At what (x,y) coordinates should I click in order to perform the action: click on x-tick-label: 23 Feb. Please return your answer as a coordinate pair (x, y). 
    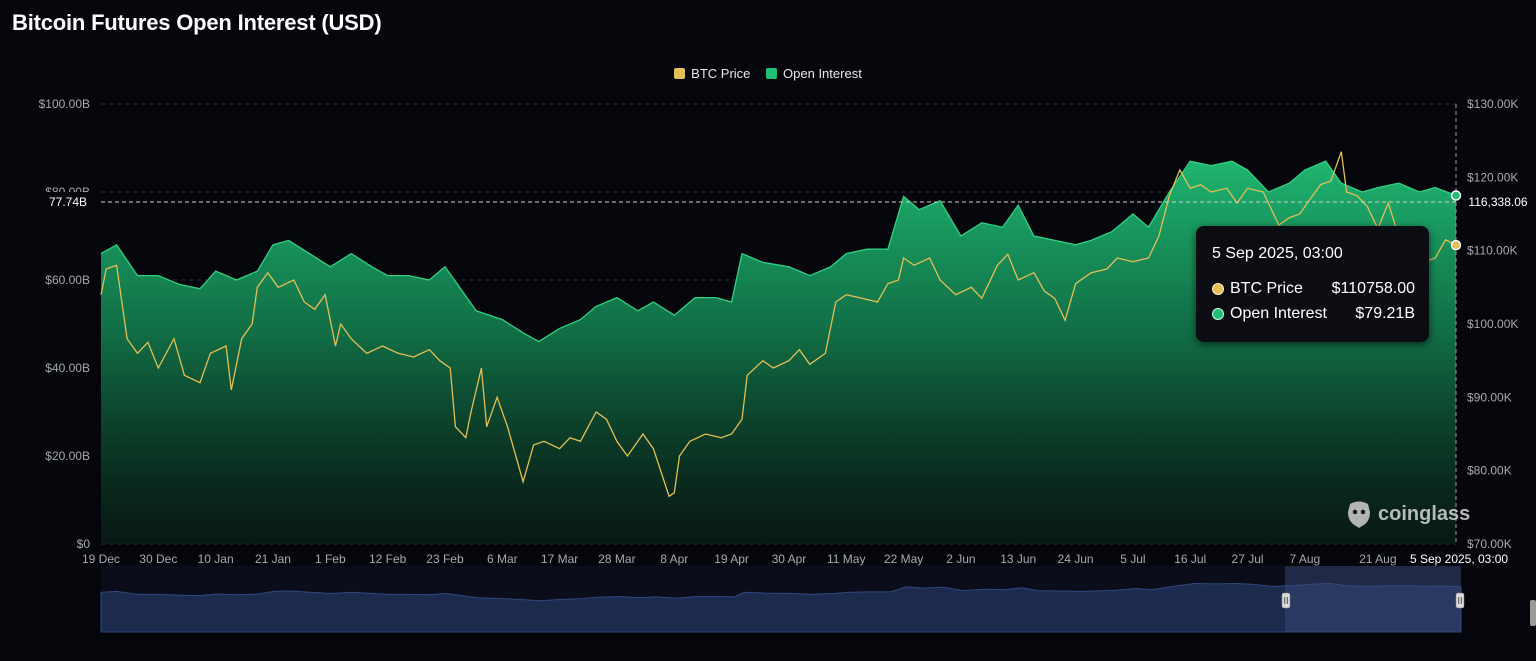
    Looking at the image, I should click on (445, 559).